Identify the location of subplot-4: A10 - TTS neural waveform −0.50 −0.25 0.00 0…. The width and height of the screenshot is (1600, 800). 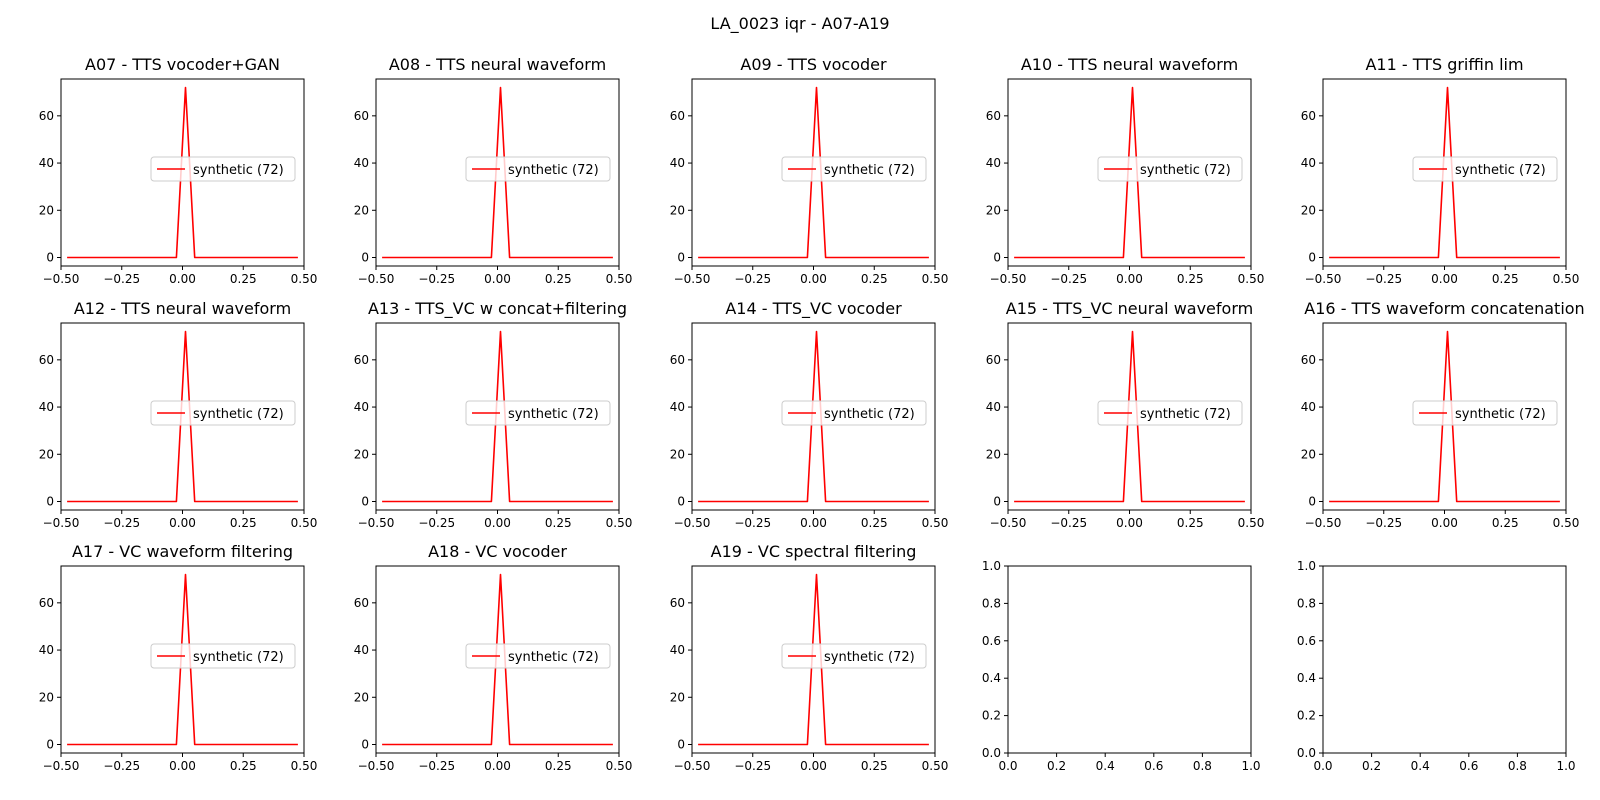
(1125, 170).